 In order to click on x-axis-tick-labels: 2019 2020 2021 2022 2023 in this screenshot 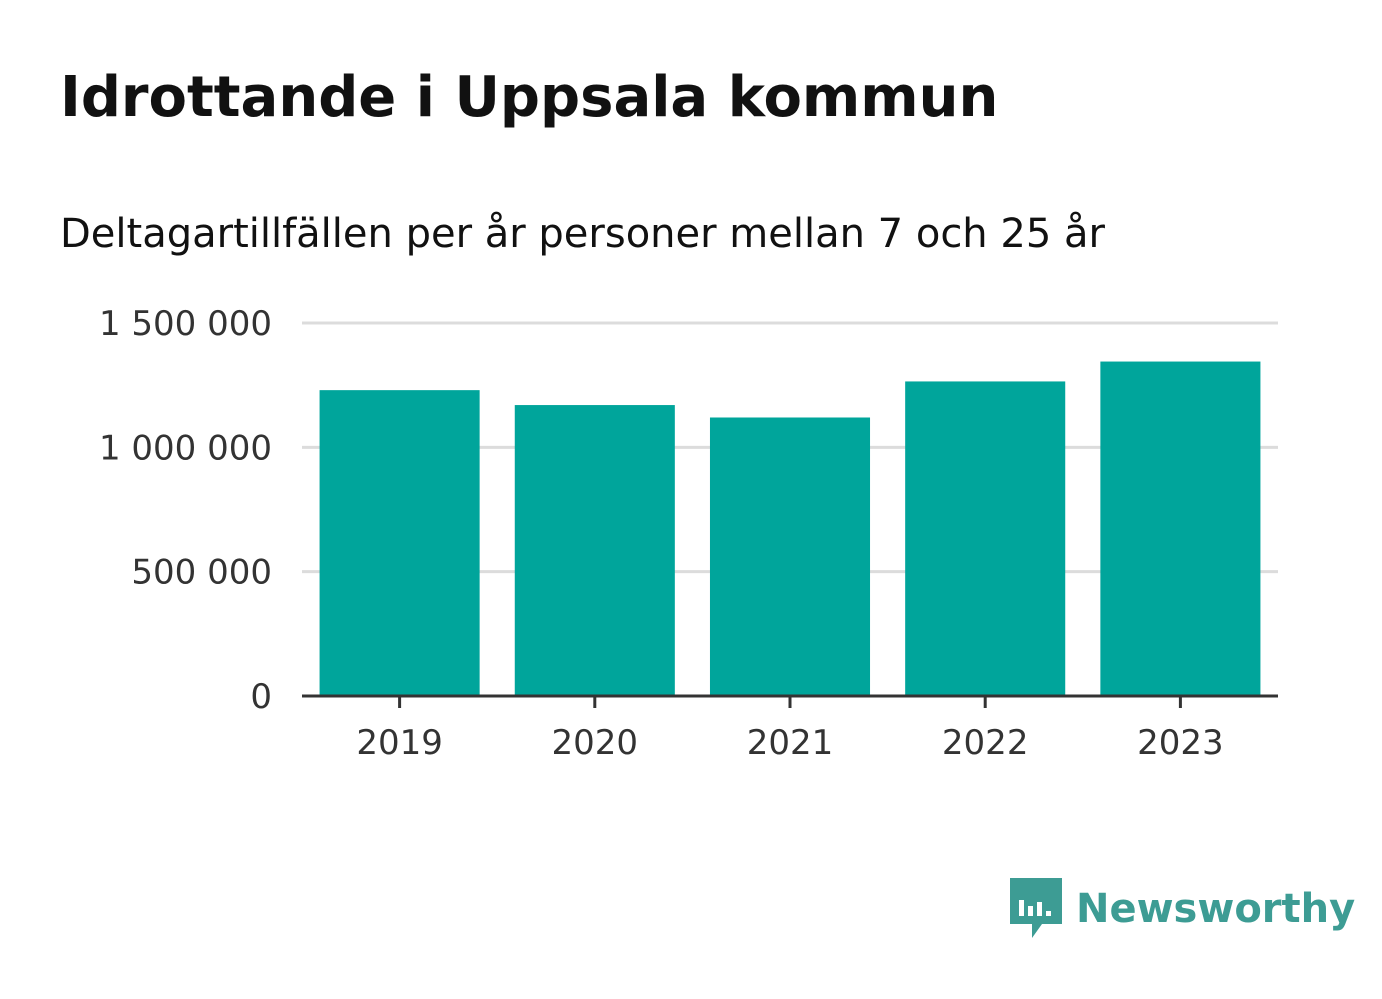, I will do `click(789, 743)`.